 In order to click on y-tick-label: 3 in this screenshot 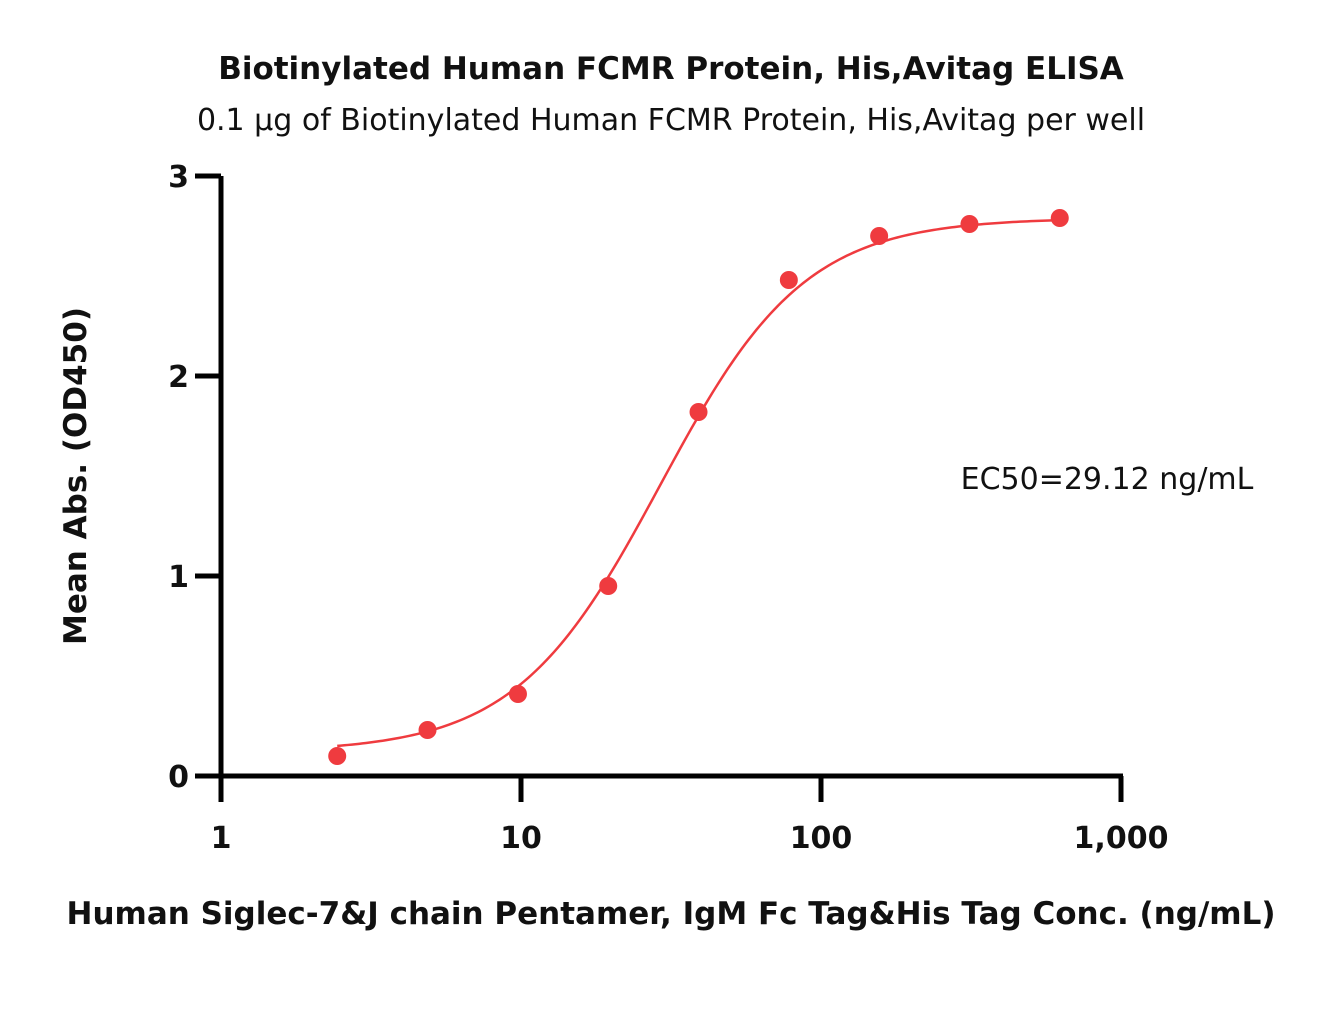, I will do `click(178, 177)`.